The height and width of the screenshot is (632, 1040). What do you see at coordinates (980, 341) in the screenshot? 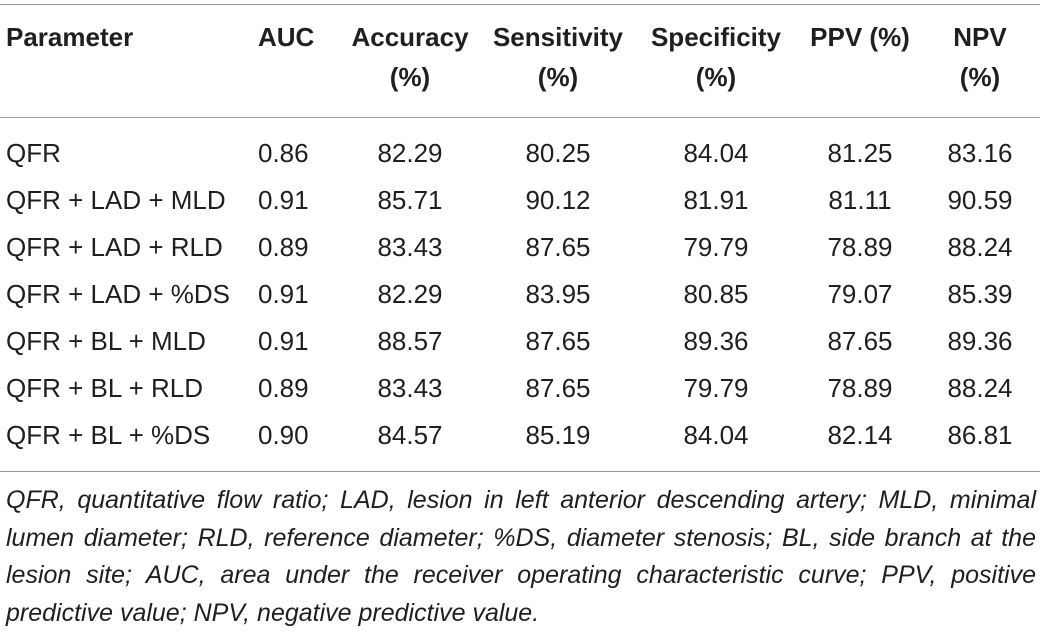
I see `npv-cell: 89.36` at bounding box center [980, 341].